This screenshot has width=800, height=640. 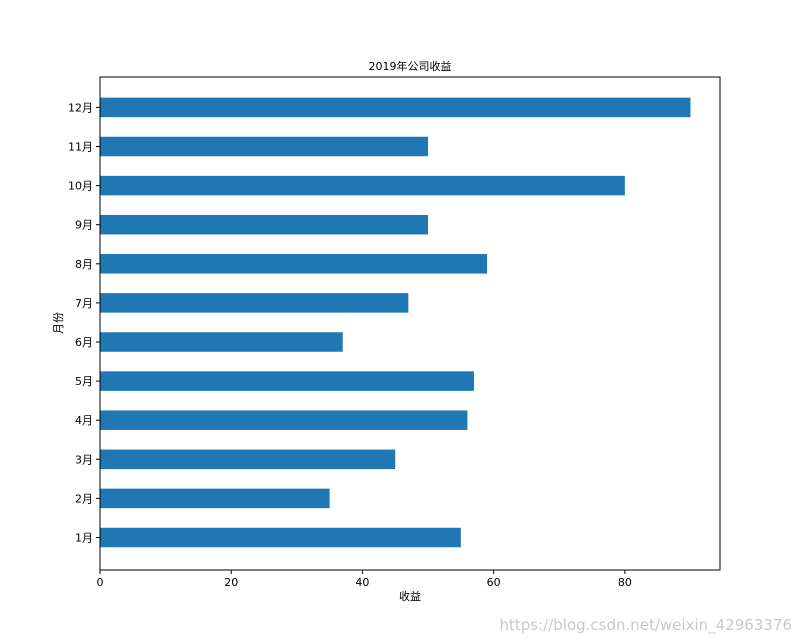 What do you see at coordinates (494, 582) in the screenshot?
I see `x-tick-label: 60` at bounding box center [494, 582].